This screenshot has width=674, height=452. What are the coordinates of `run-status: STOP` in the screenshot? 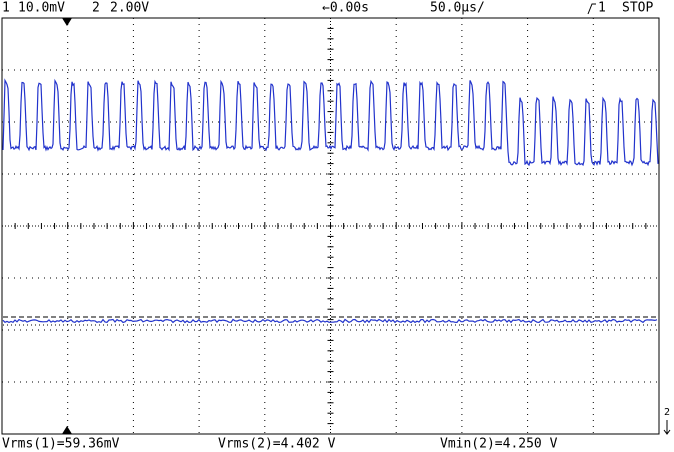 It's located at (637, 8).